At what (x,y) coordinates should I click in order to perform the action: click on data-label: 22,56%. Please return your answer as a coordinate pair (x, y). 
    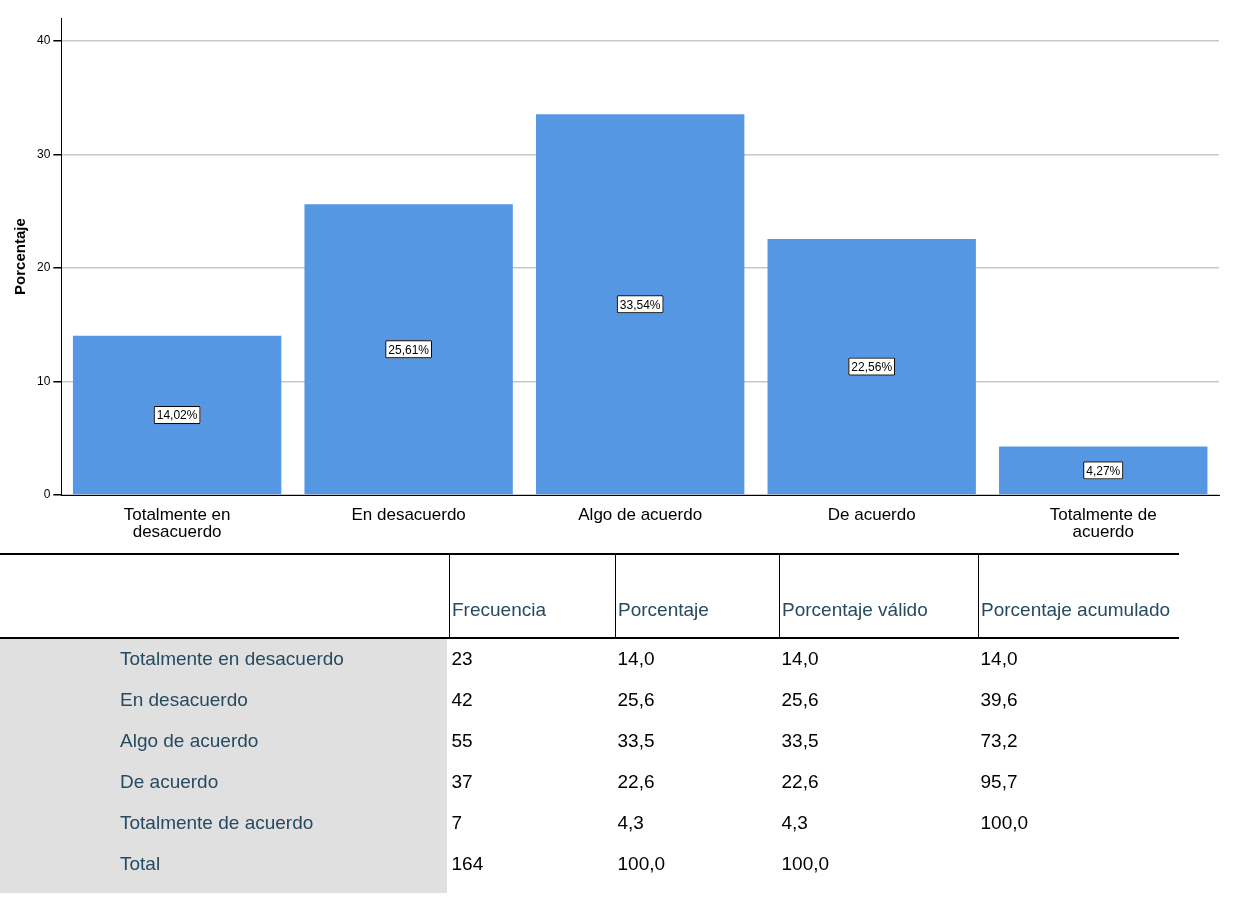
    Looking at the image, I should click on (872, 366).